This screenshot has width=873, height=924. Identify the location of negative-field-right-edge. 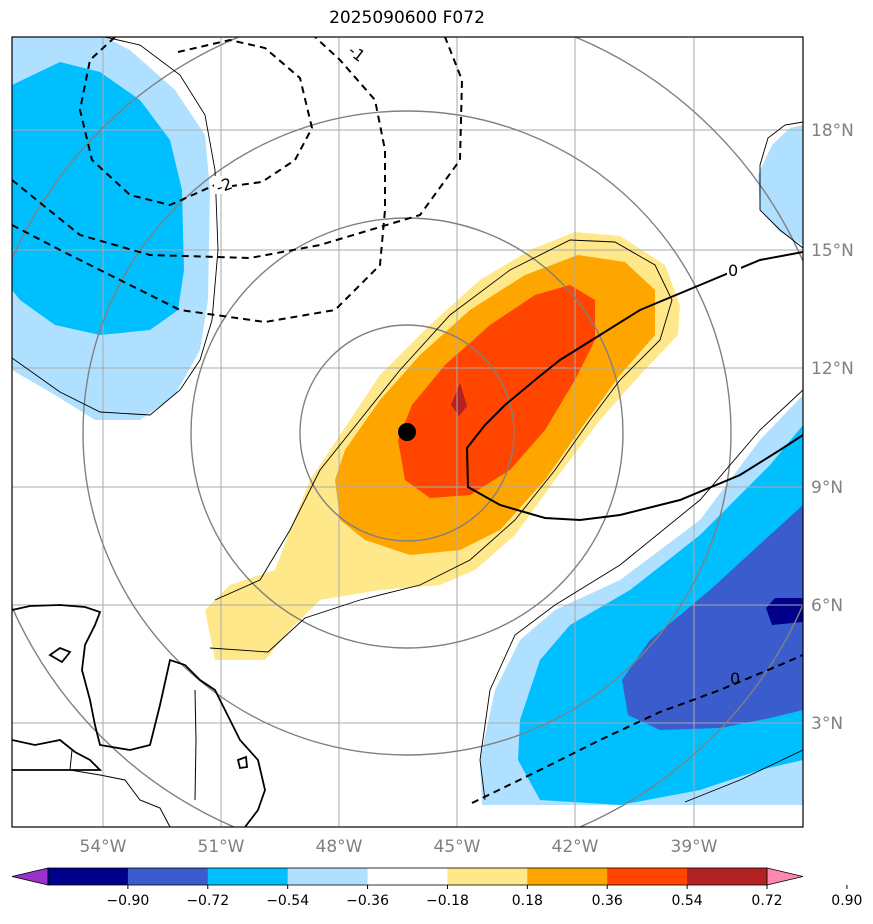
(780, 185).